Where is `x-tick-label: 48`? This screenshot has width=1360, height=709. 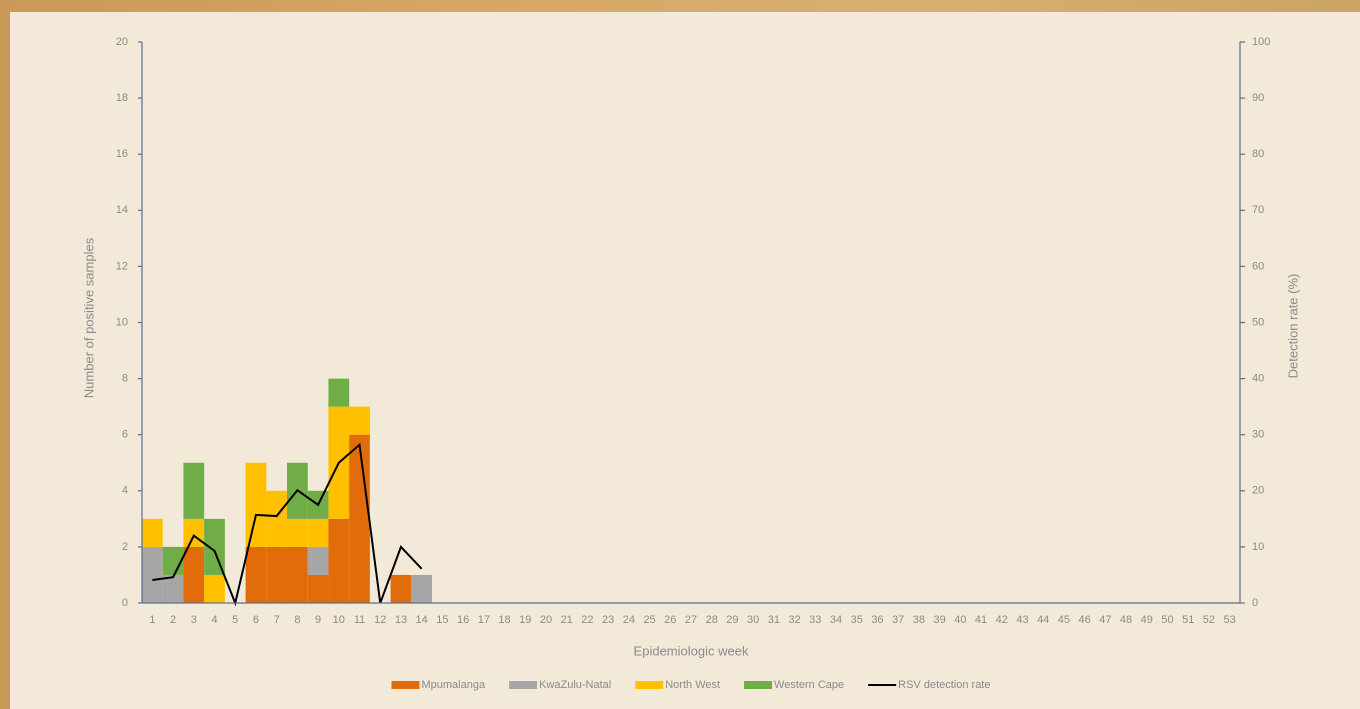 x-tick-label: 48 is located at coordinates (1126, 620).